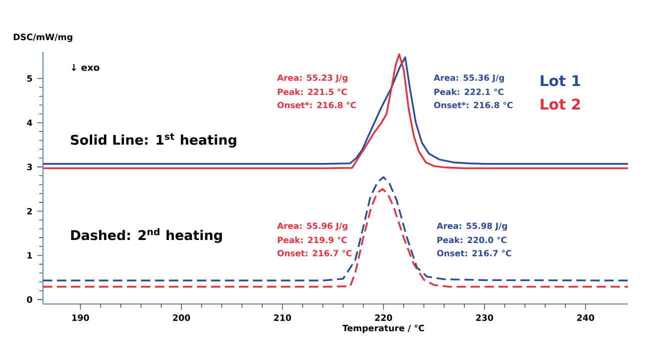 This screenshot has height=338, width=647. I want to click on annotation: Peak: 221.5 °C, so click(312, 92).